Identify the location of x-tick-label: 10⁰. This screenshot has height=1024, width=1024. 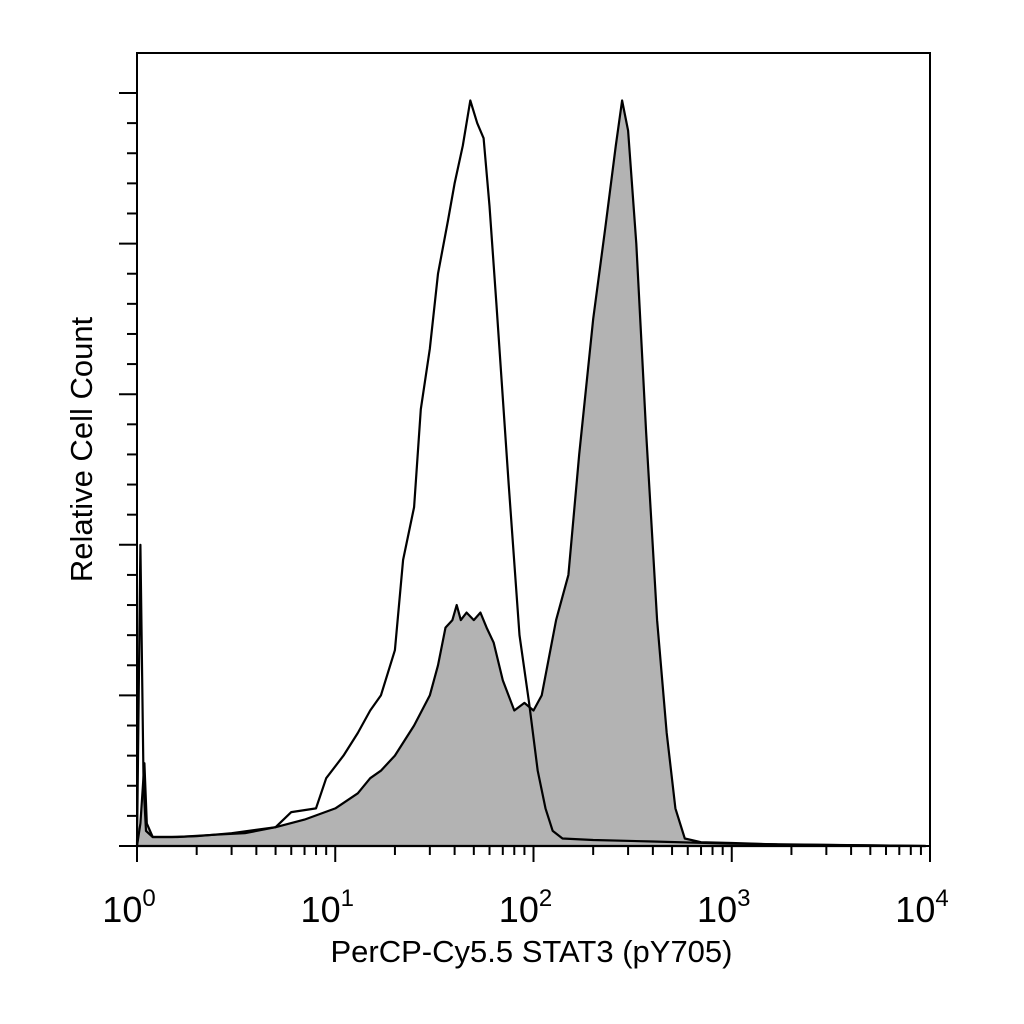
(128, 907).